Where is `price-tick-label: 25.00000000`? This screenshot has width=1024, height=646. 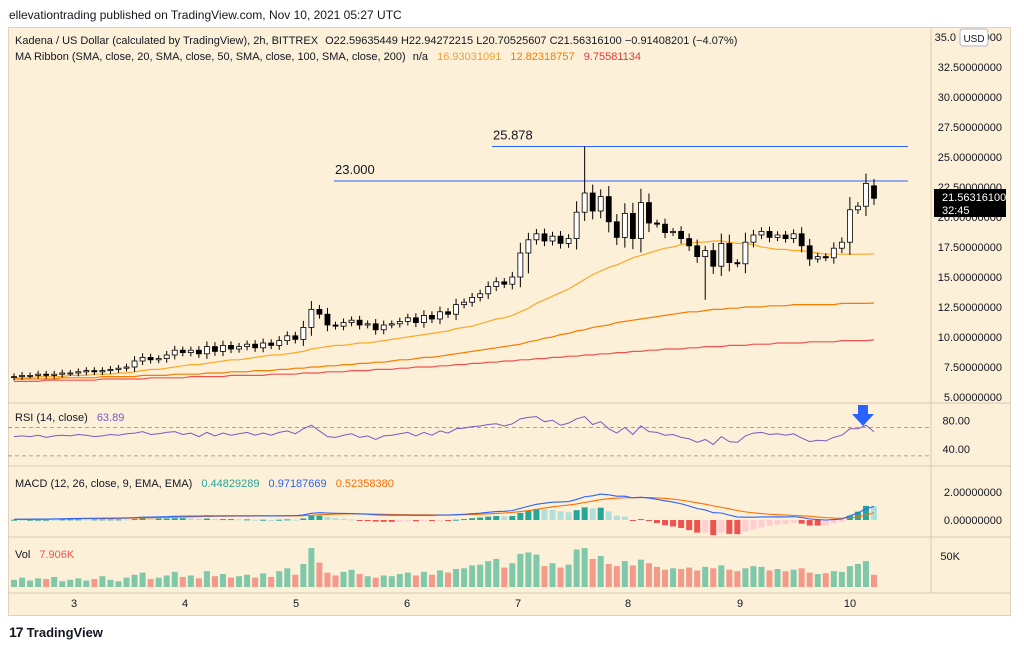
price-tick-label: 25.00000000 is located at coordinates (970, 158).